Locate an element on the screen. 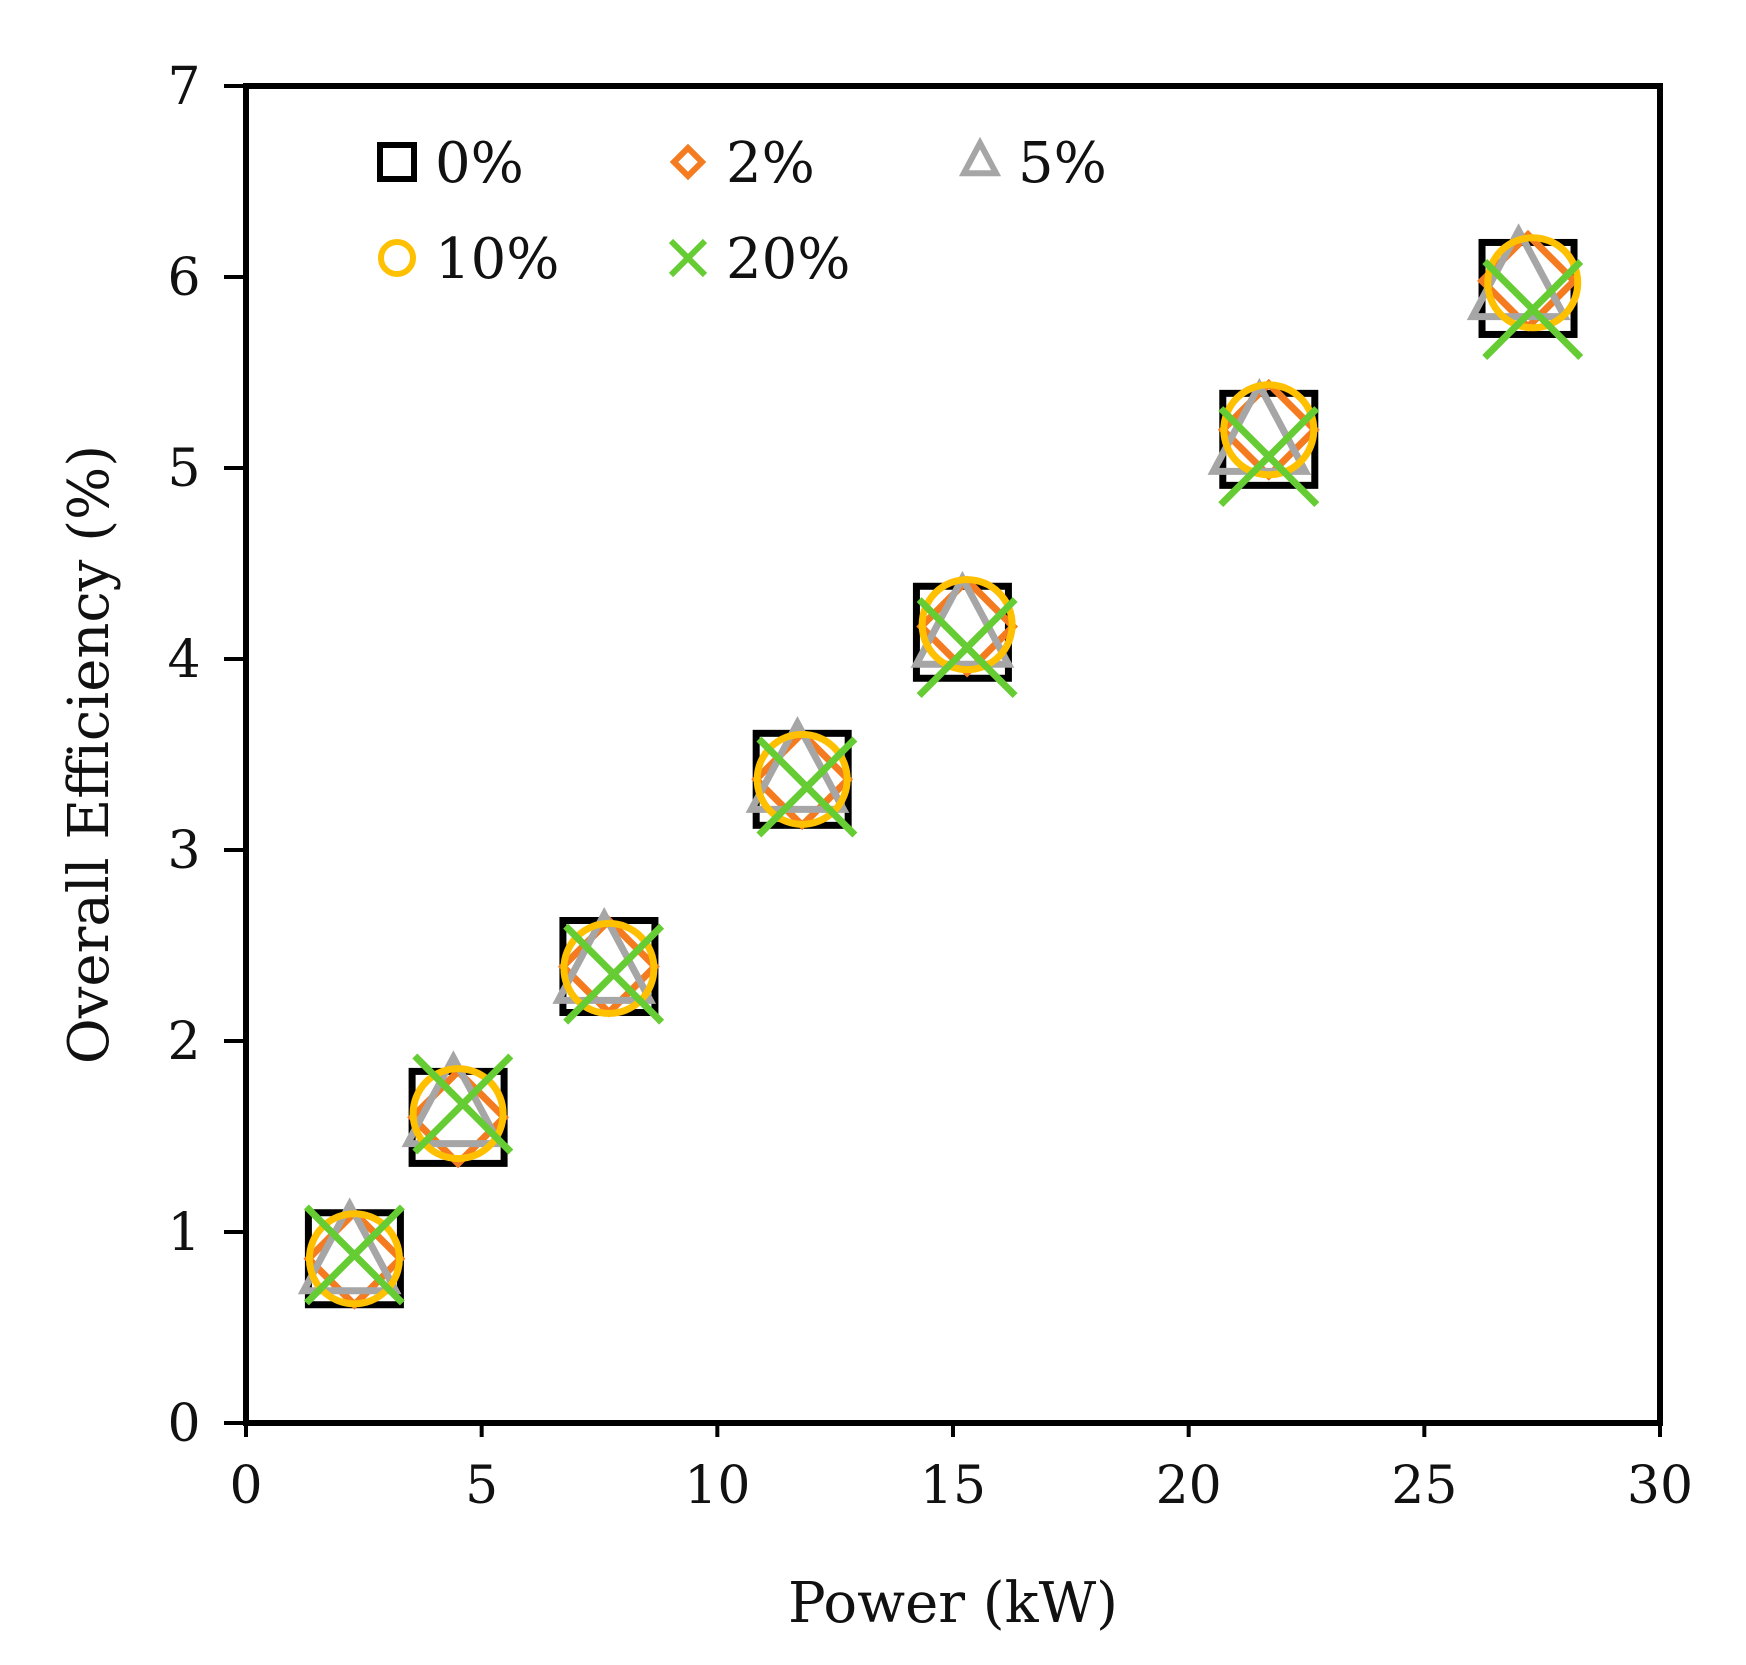 This screenshot has width=1746, height=1665. legend-label: 10% is located at coordinates (497, 259).